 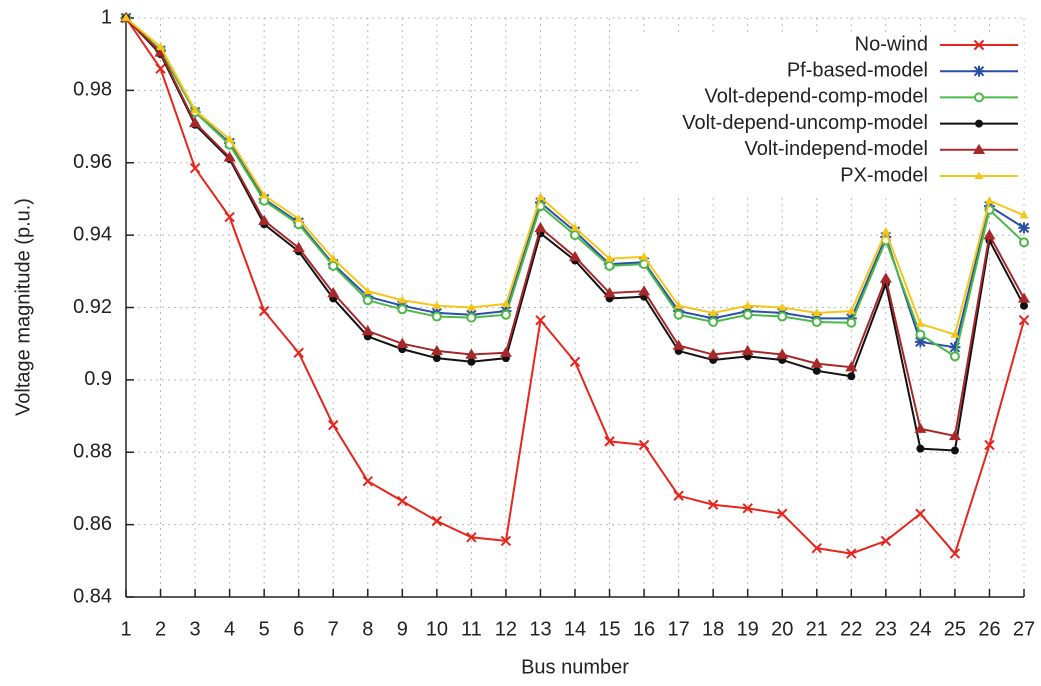 What do you see at coordinates (1024, 629) in the screenshot?
I see `x-tick-label: 27` at bounding box center [1024, 629].